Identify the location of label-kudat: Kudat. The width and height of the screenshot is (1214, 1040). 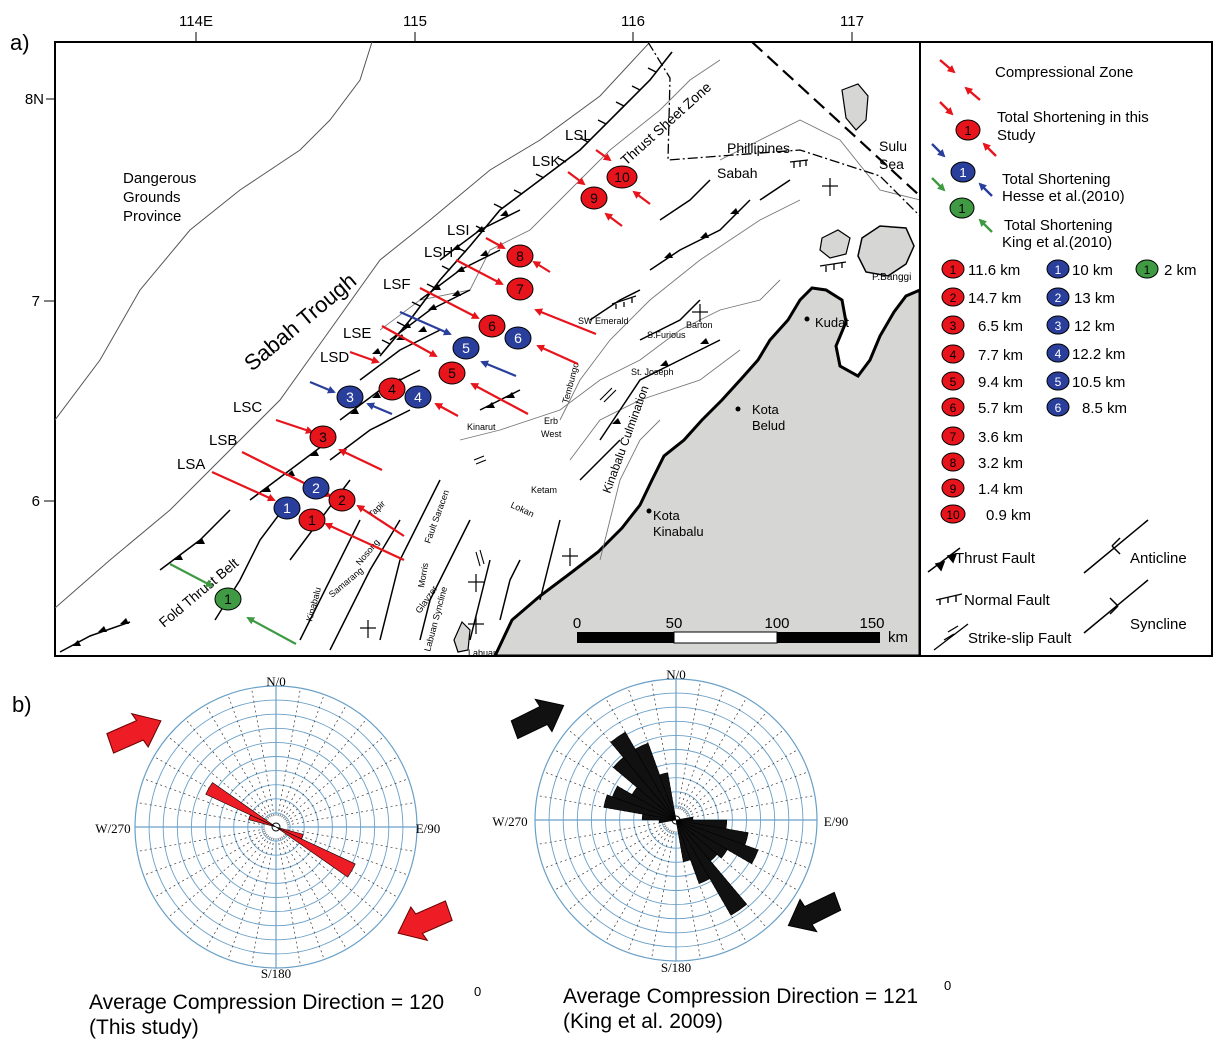
(832, 322).